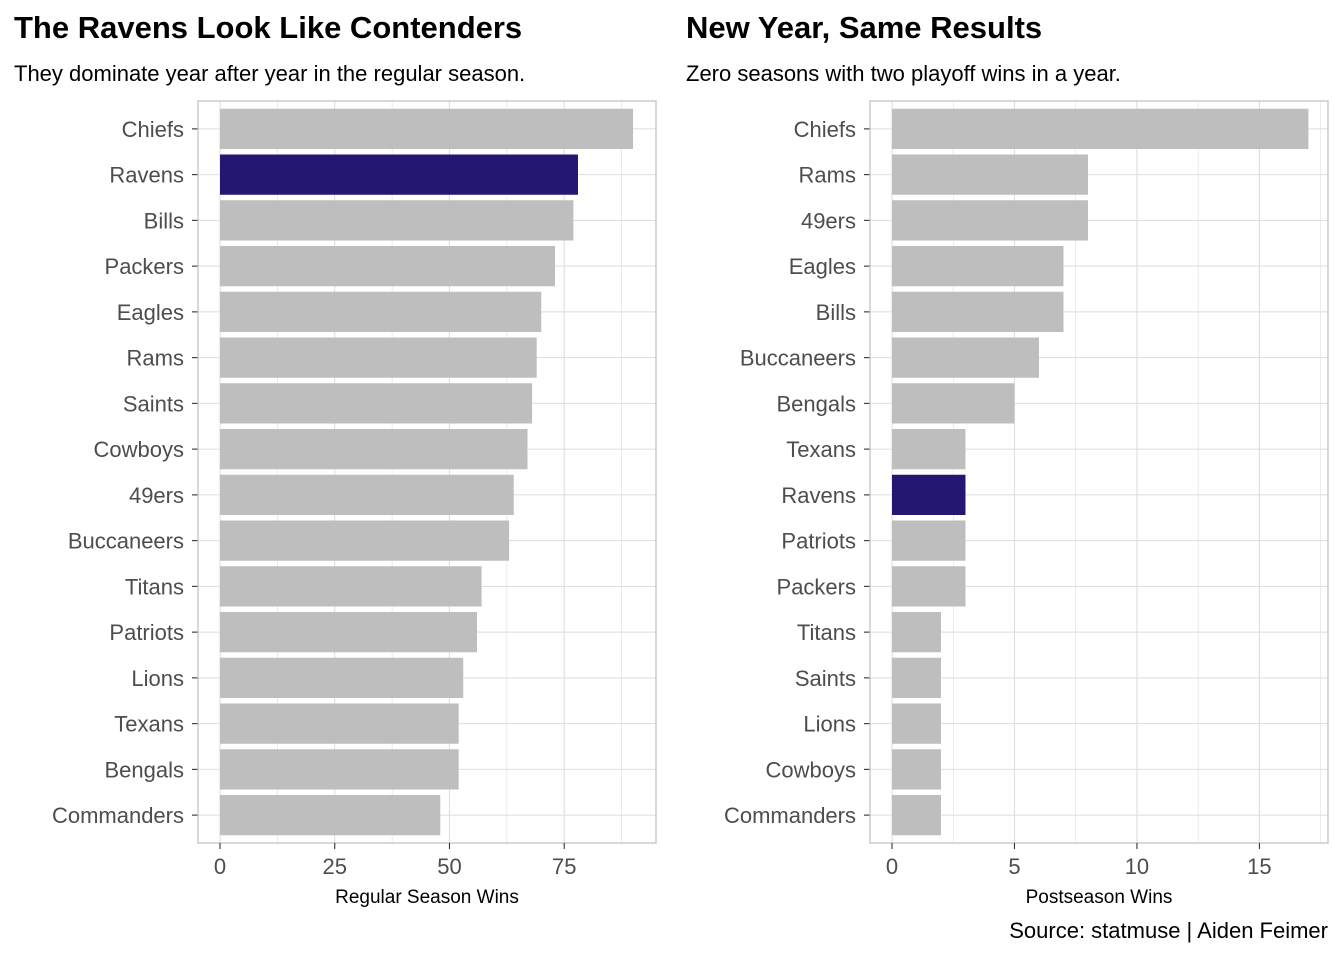  I want to click on x-tick-label: 10, so click(1137, 866).